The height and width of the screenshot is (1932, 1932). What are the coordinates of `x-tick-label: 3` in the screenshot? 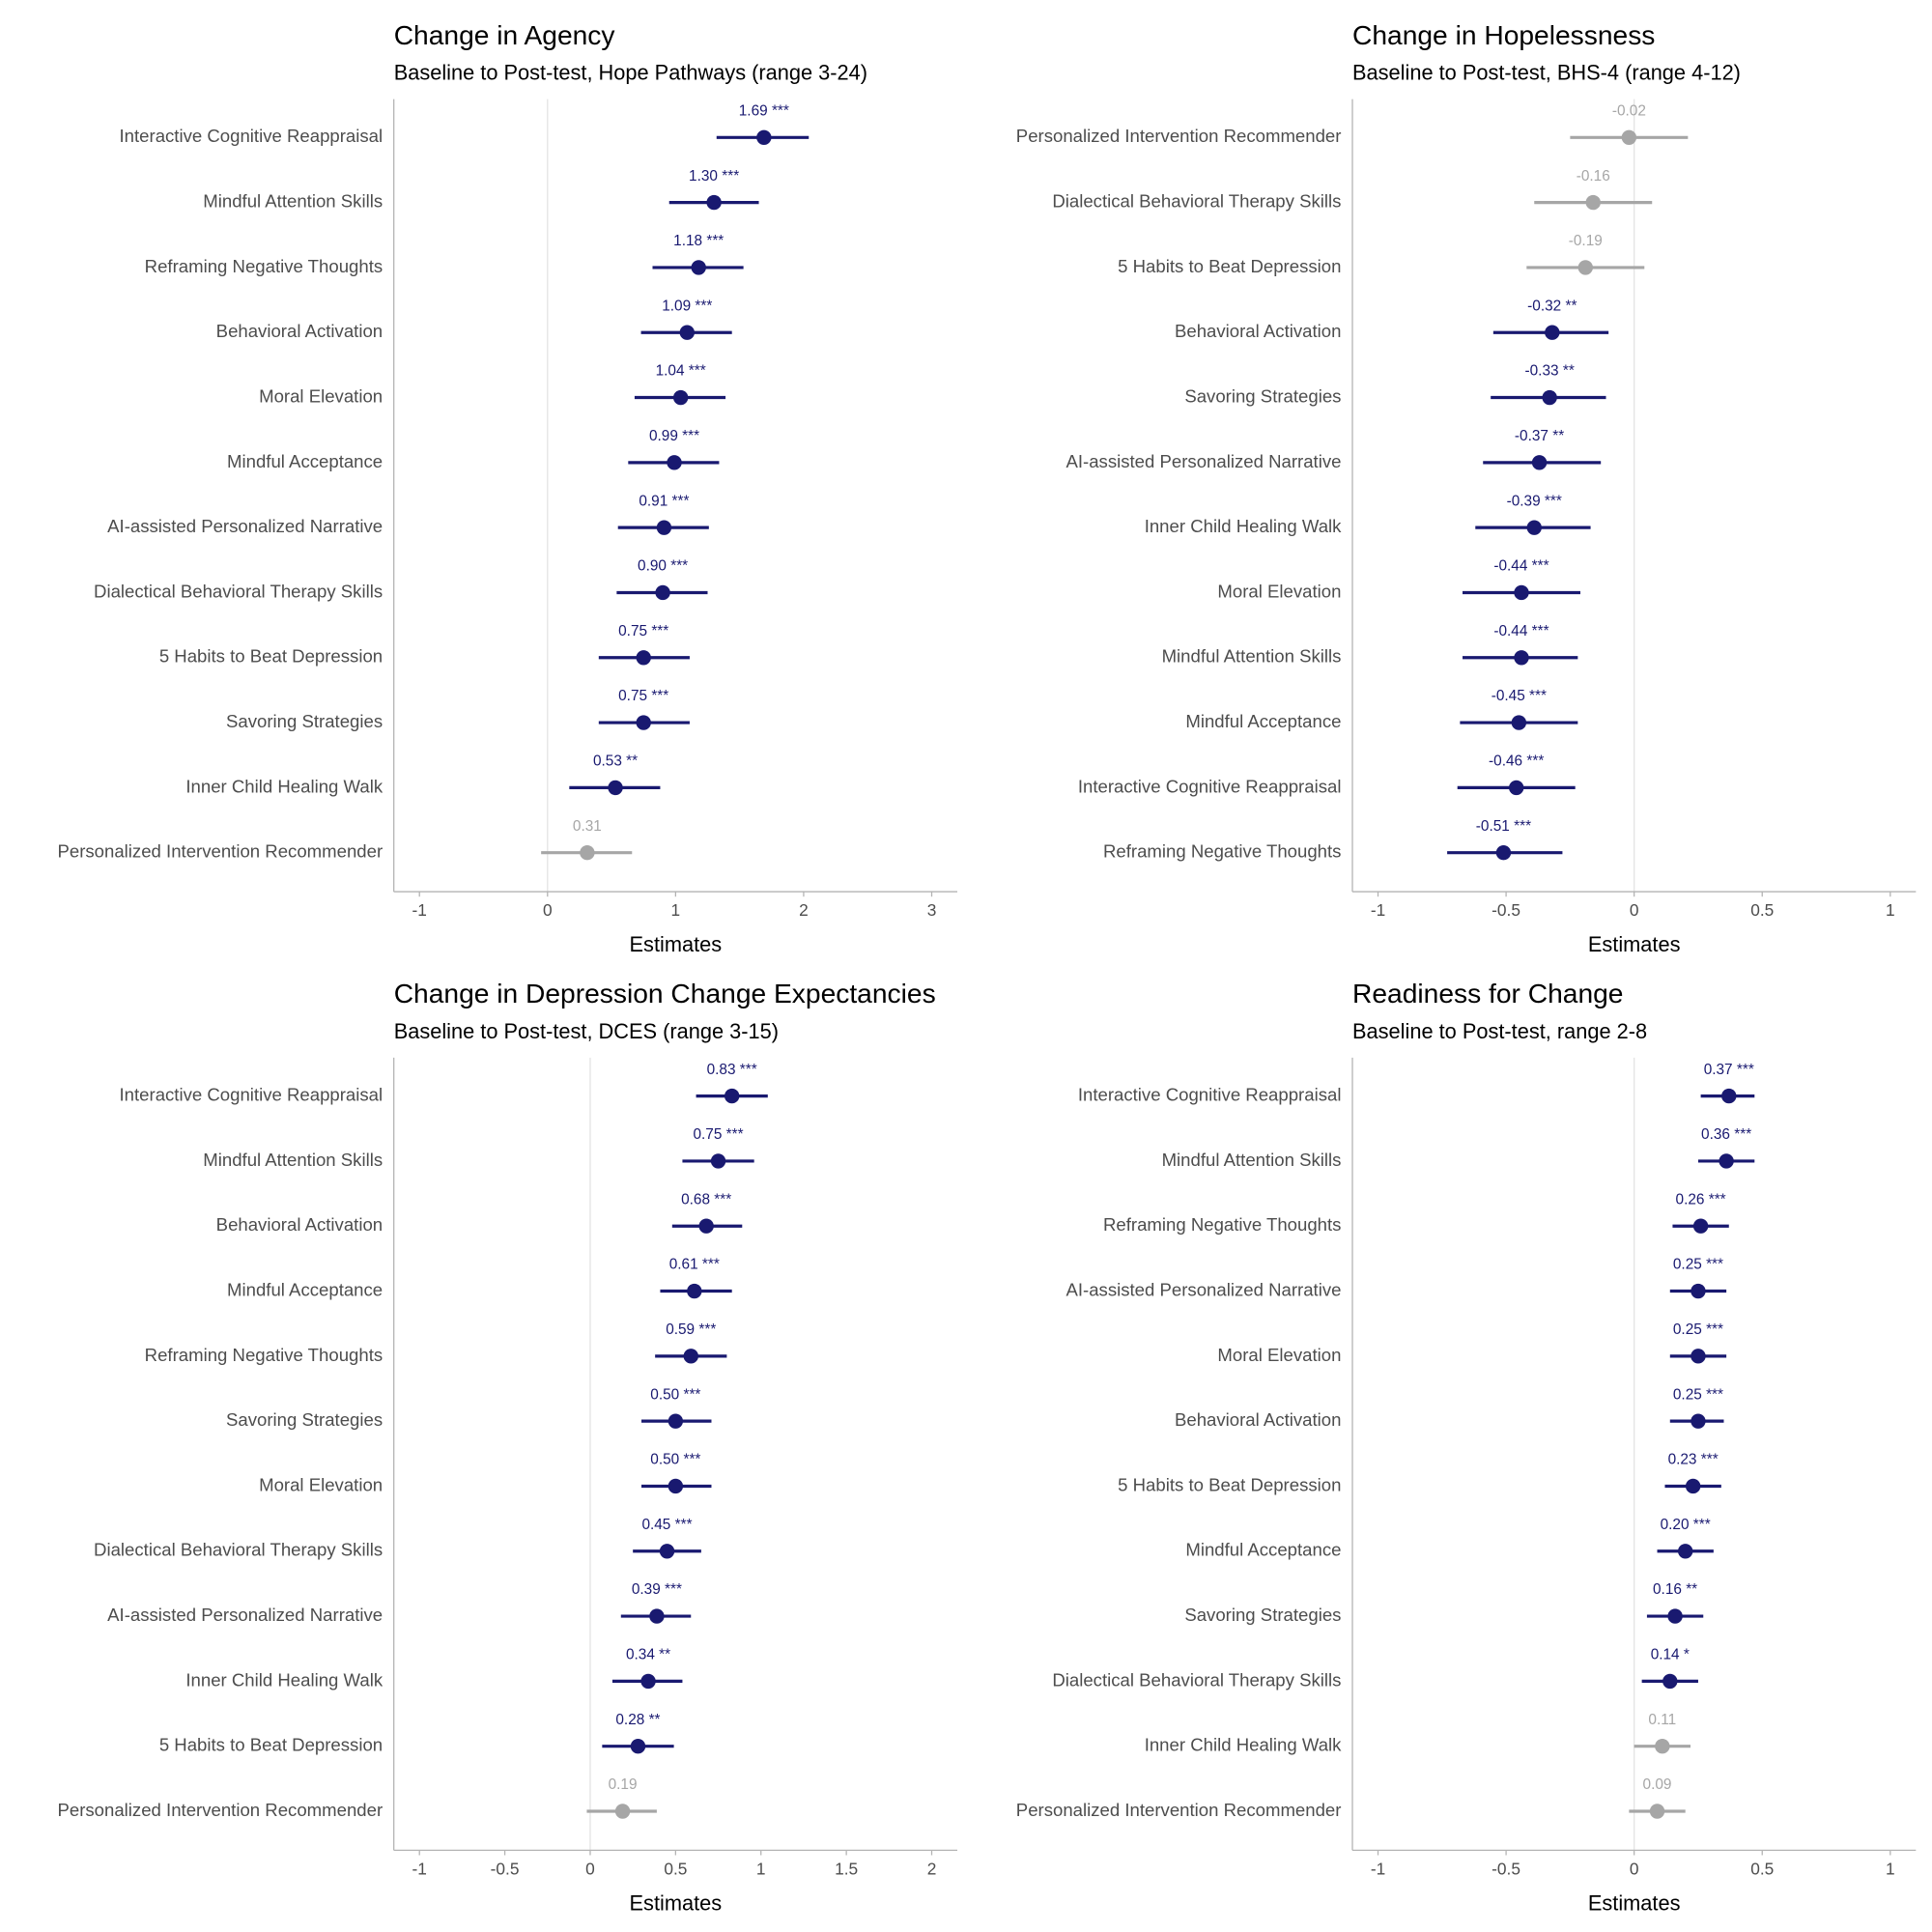 It's located at (932, 910).